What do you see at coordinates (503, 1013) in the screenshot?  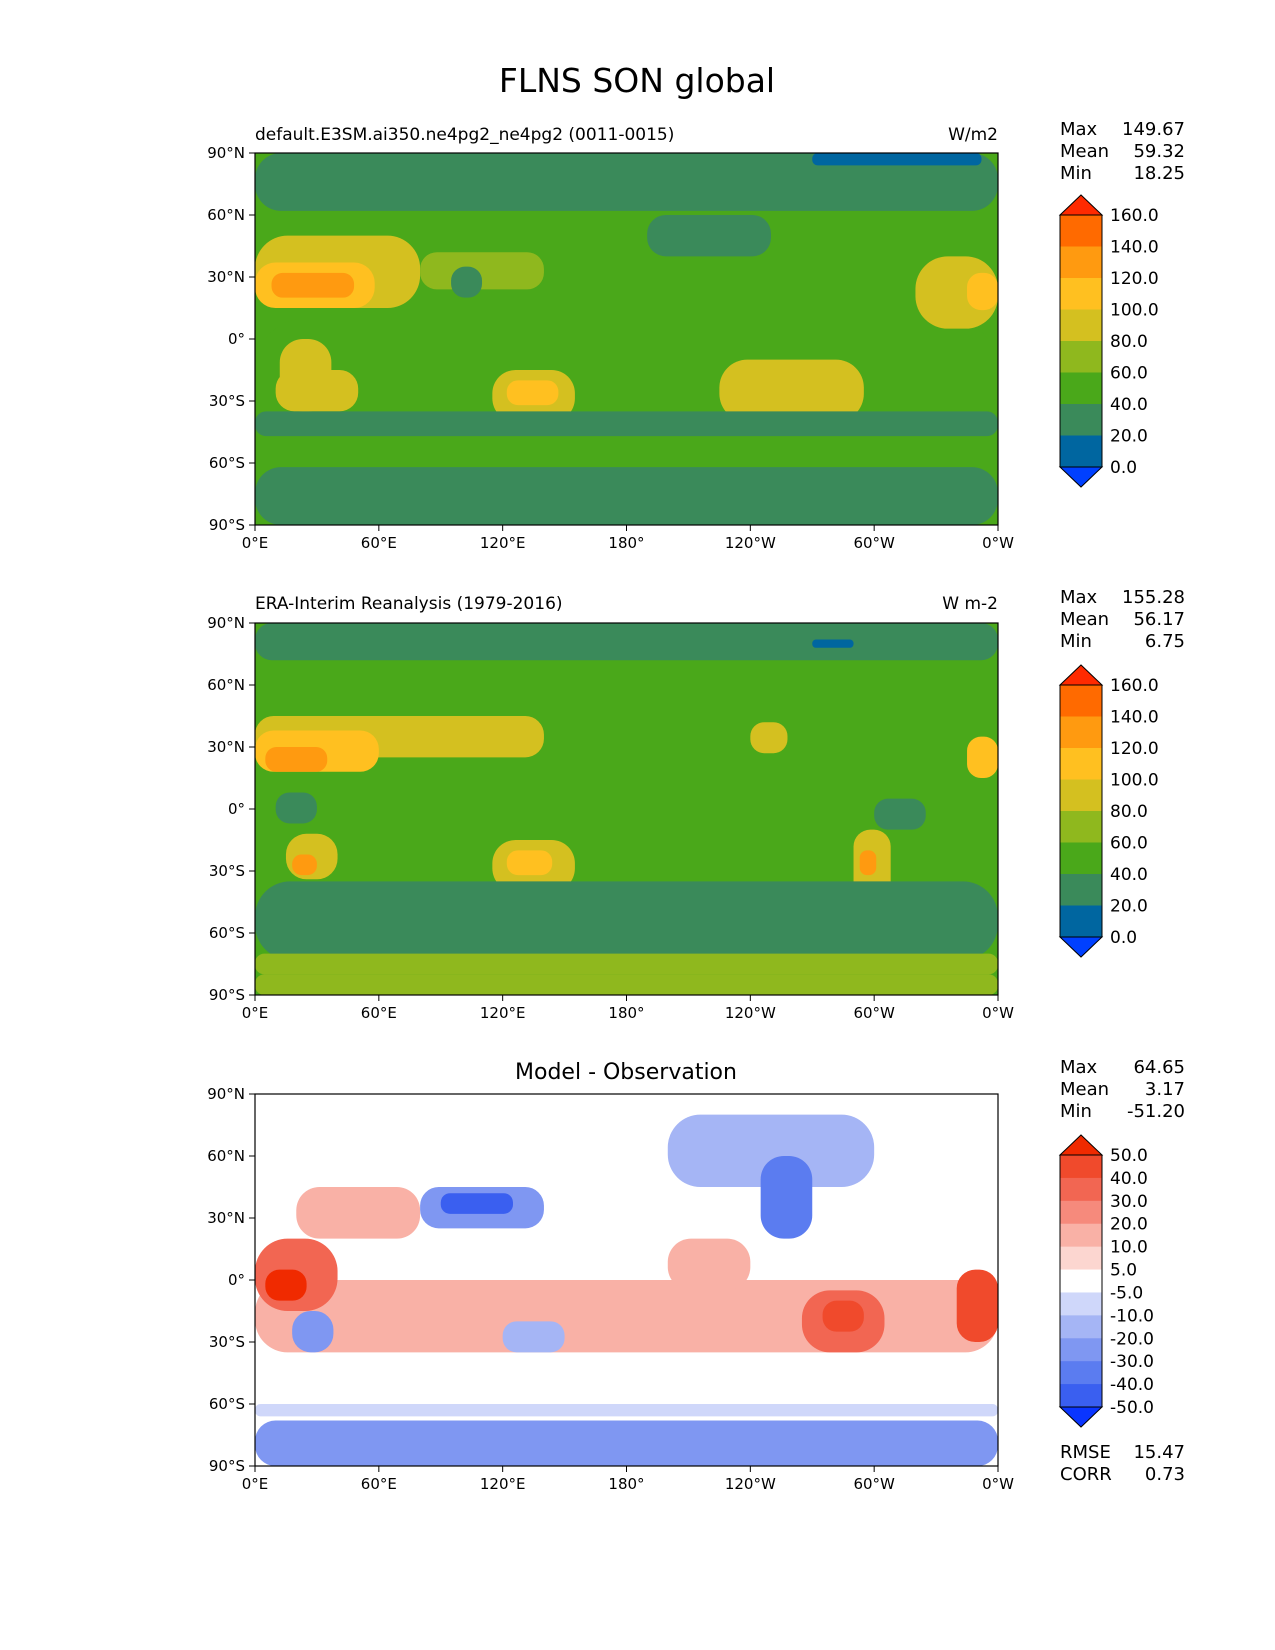 I see `observation-xtick-label: 120°E` at bounding box center [503, 1013].